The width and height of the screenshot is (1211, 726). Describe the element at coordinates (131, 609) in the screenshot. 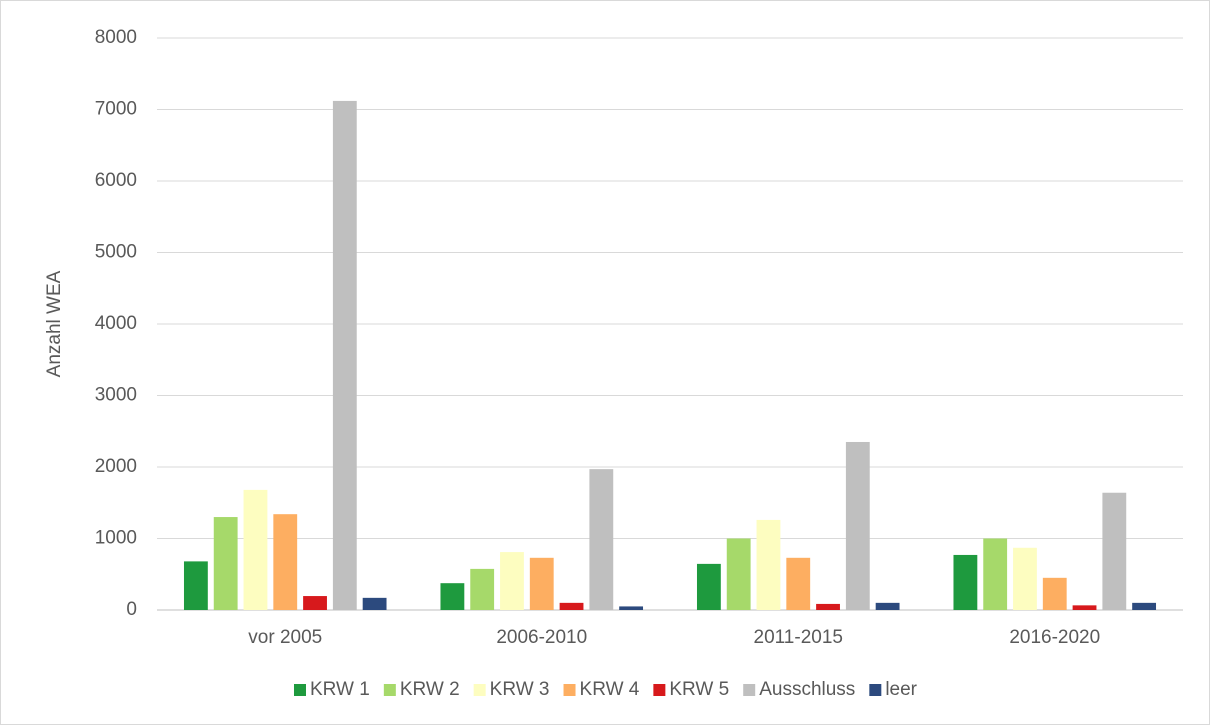

I see `y-tick-label: 0` at that location.